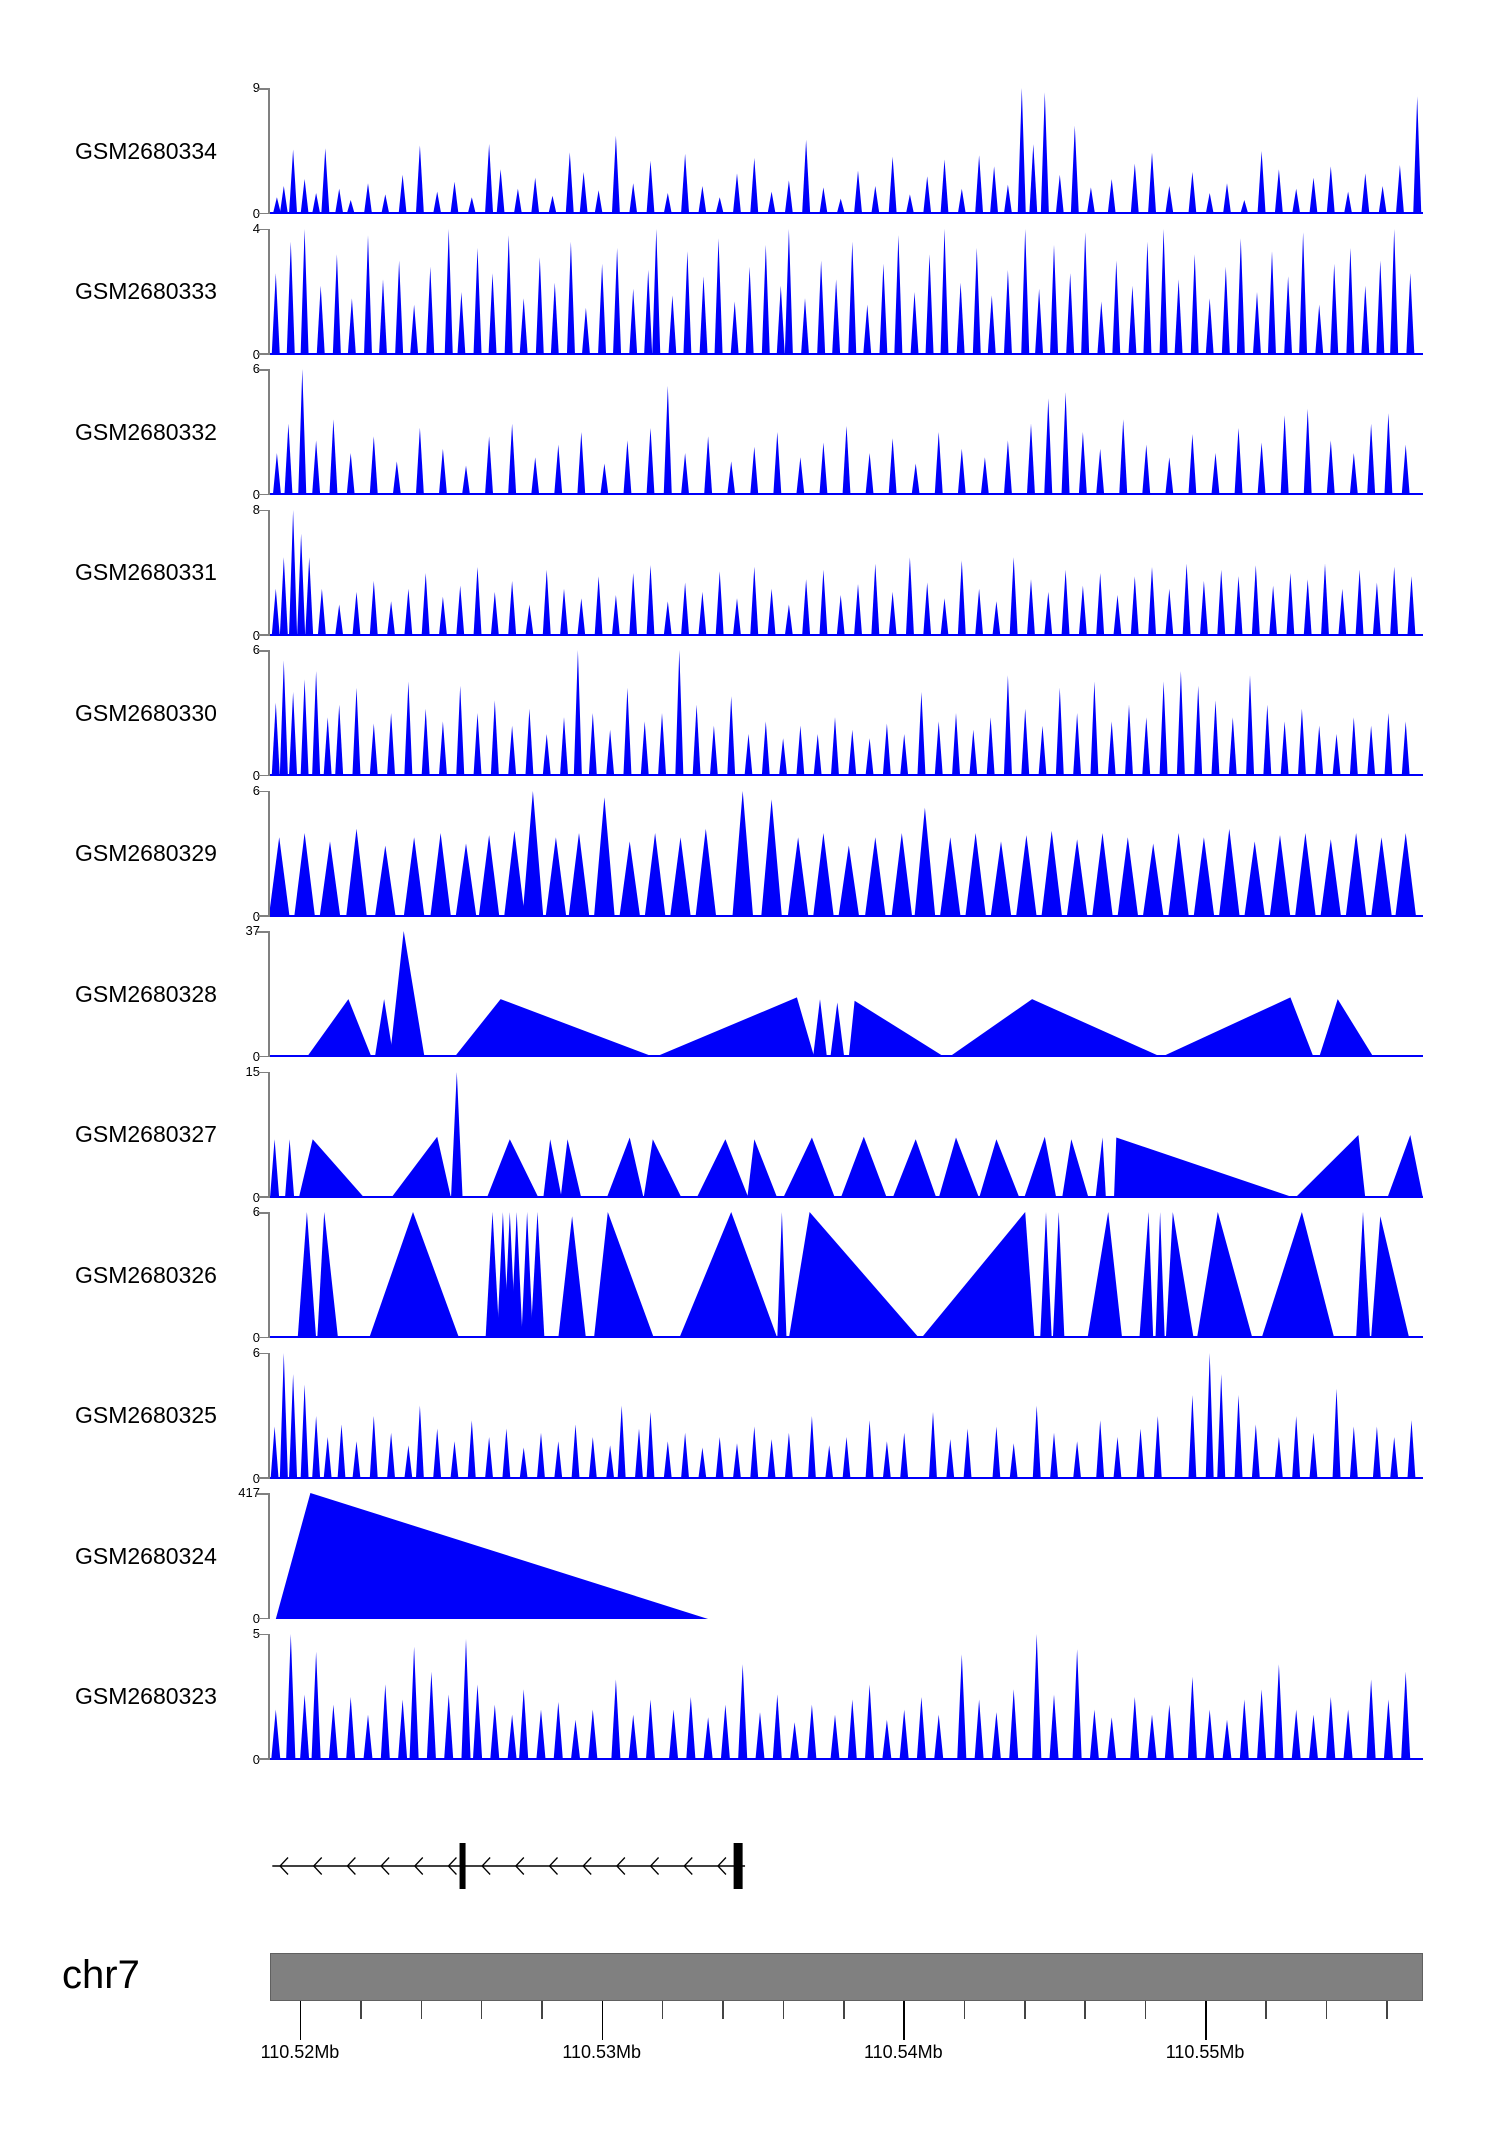 The image size is (1500, 2140). Describe the element at coordinates (509, 1866) in the screenshot. I see `gene-model` at that location.